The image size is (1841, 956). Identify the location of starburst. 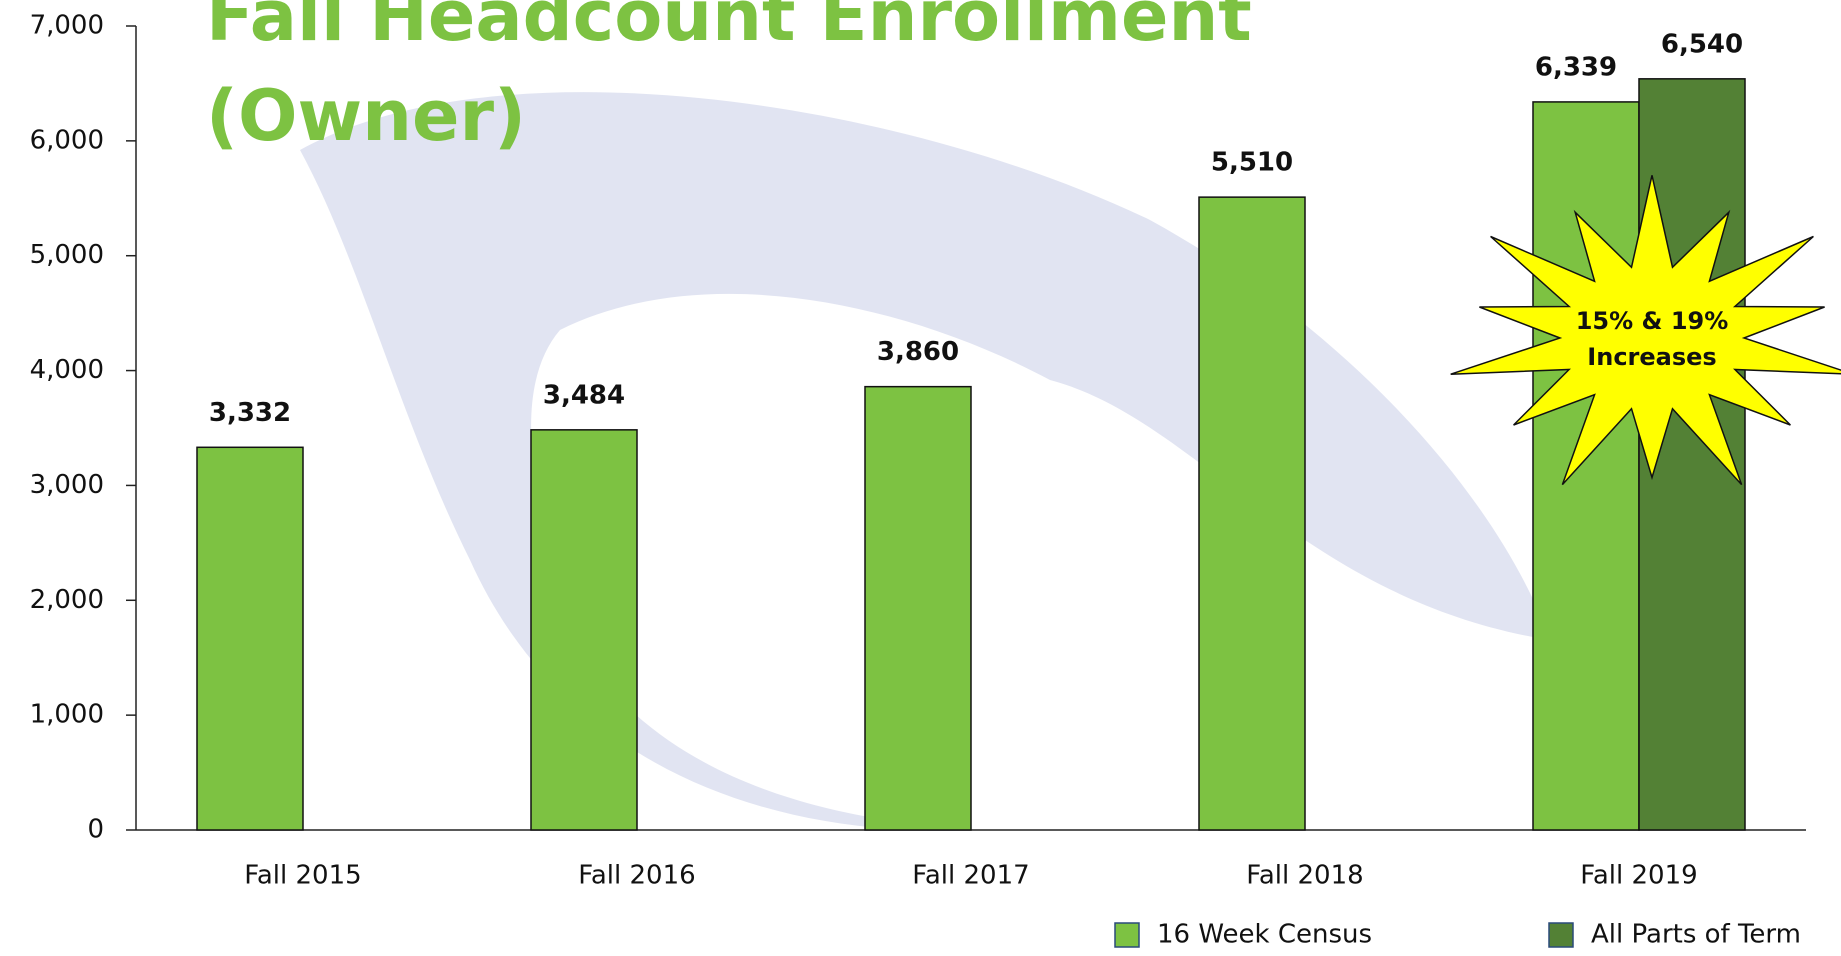
(1645, 330).